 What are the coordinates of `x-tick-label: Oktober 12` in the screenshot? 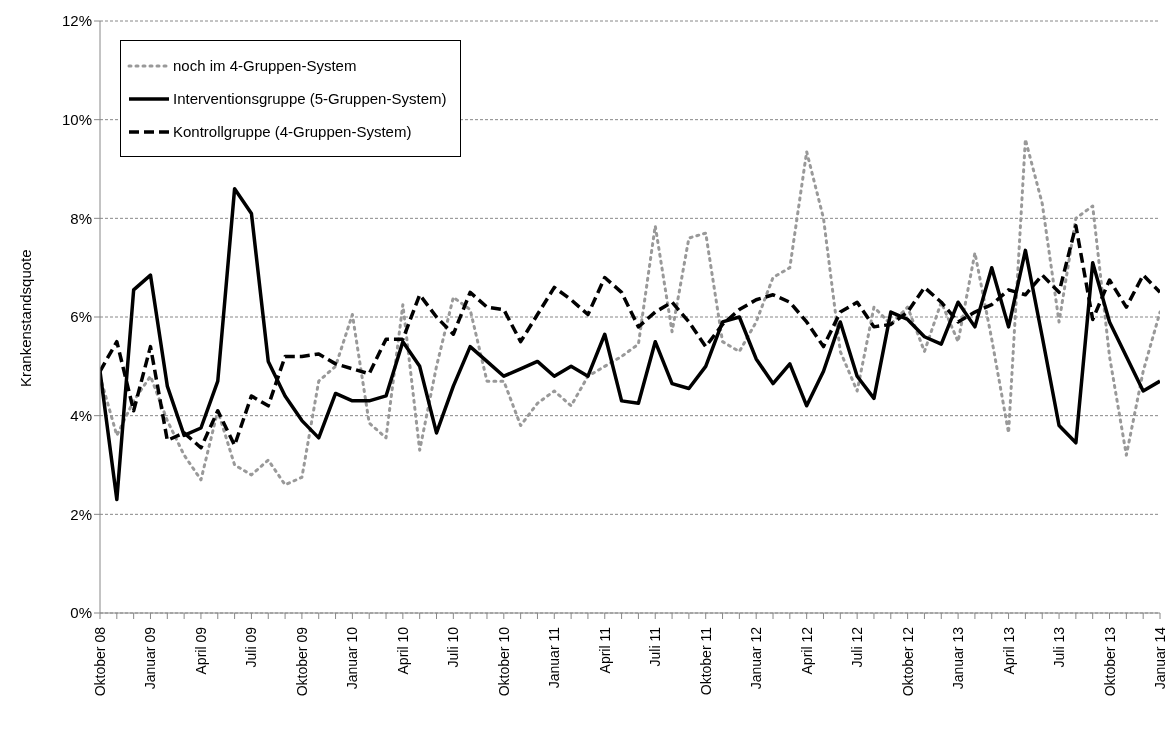 It's located at (907, 661).